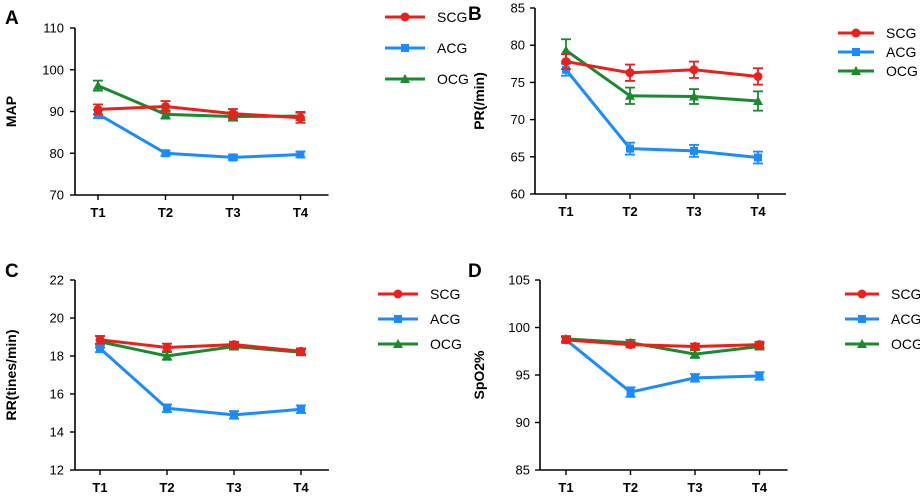 The height and width of the screenshot is (499, 920). I want to click on y-axis-label: RR(tines/min), so click(11, 375).